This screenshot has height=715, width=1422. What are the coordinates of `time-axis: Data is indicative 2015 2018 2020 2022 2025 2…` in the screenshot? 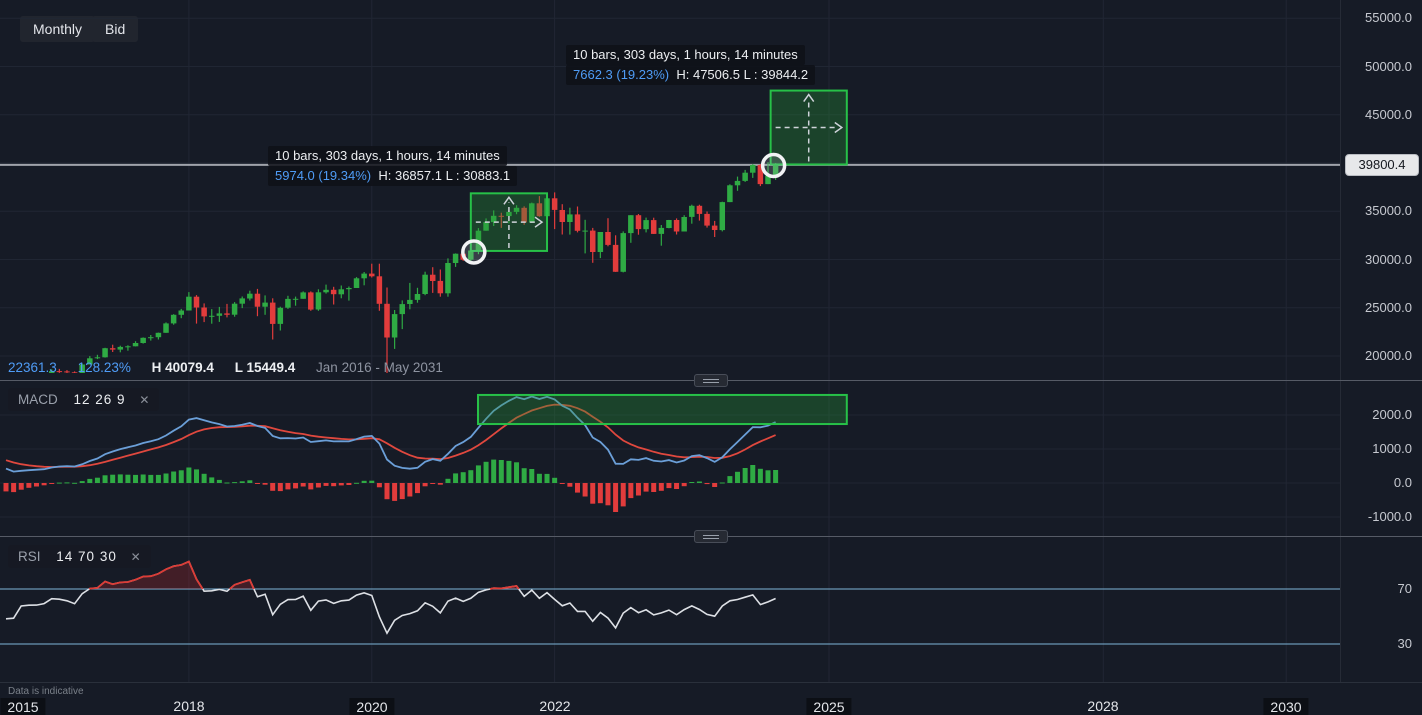 It's located at (711, 698).